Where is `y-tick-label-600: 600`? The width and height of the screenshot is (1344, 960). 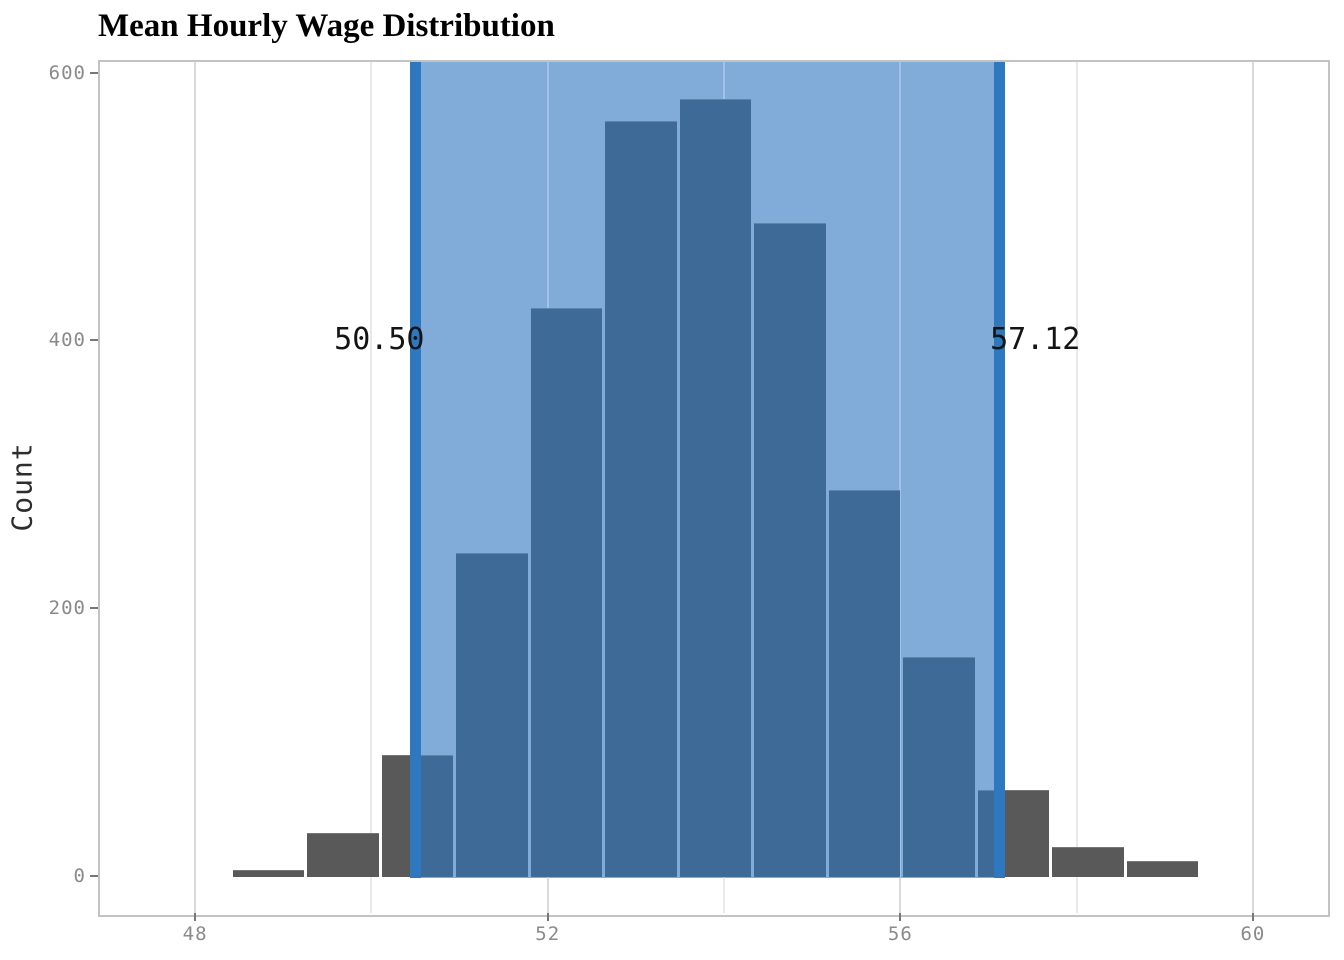
y-tick-label-600: 600 is located at coordinates (67, 72).